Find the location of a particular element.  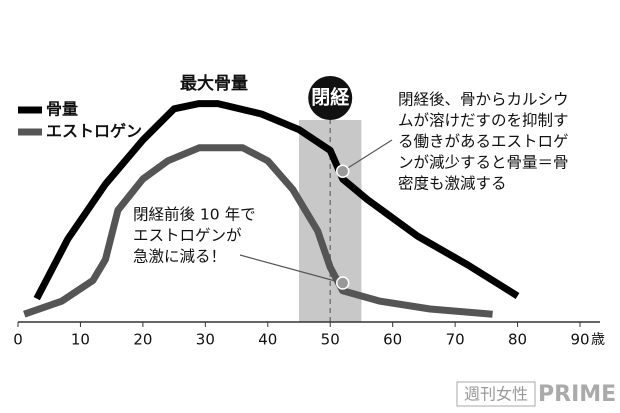

x-tick-label: 60 is located at coordinates (392, 340).